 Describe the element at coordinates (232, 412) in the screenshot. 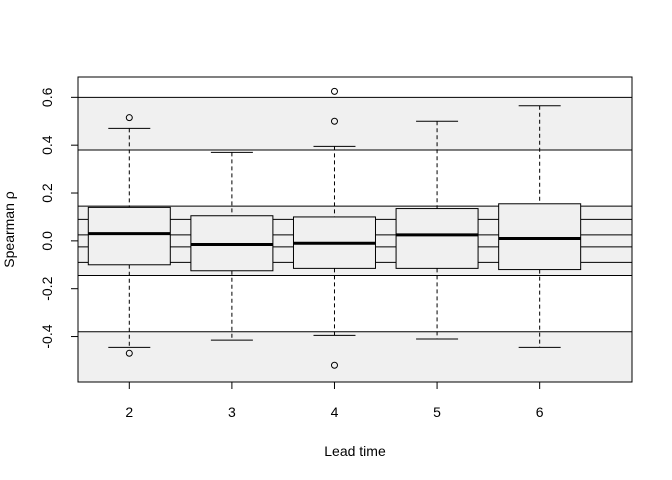

I see `x-tick-label: 3` at that location.